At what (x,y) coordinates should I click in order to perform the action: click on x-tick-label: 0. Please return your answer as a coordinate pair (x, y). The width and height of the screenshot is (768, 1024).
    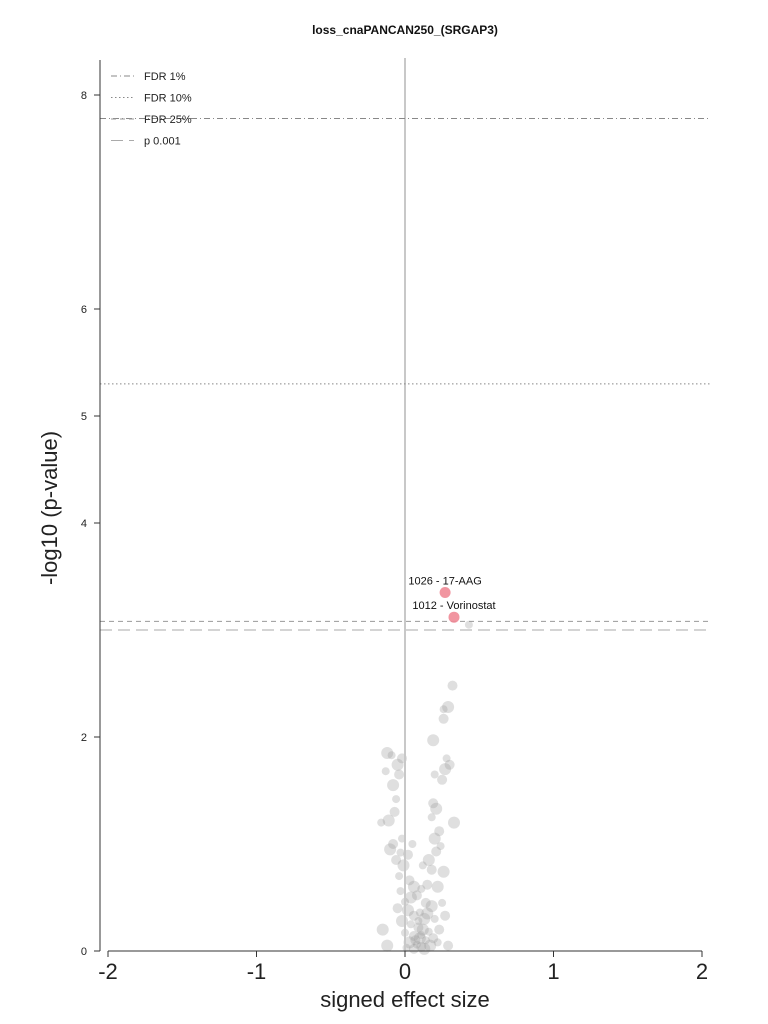
    Looking at the image, I should click on (405, 971).